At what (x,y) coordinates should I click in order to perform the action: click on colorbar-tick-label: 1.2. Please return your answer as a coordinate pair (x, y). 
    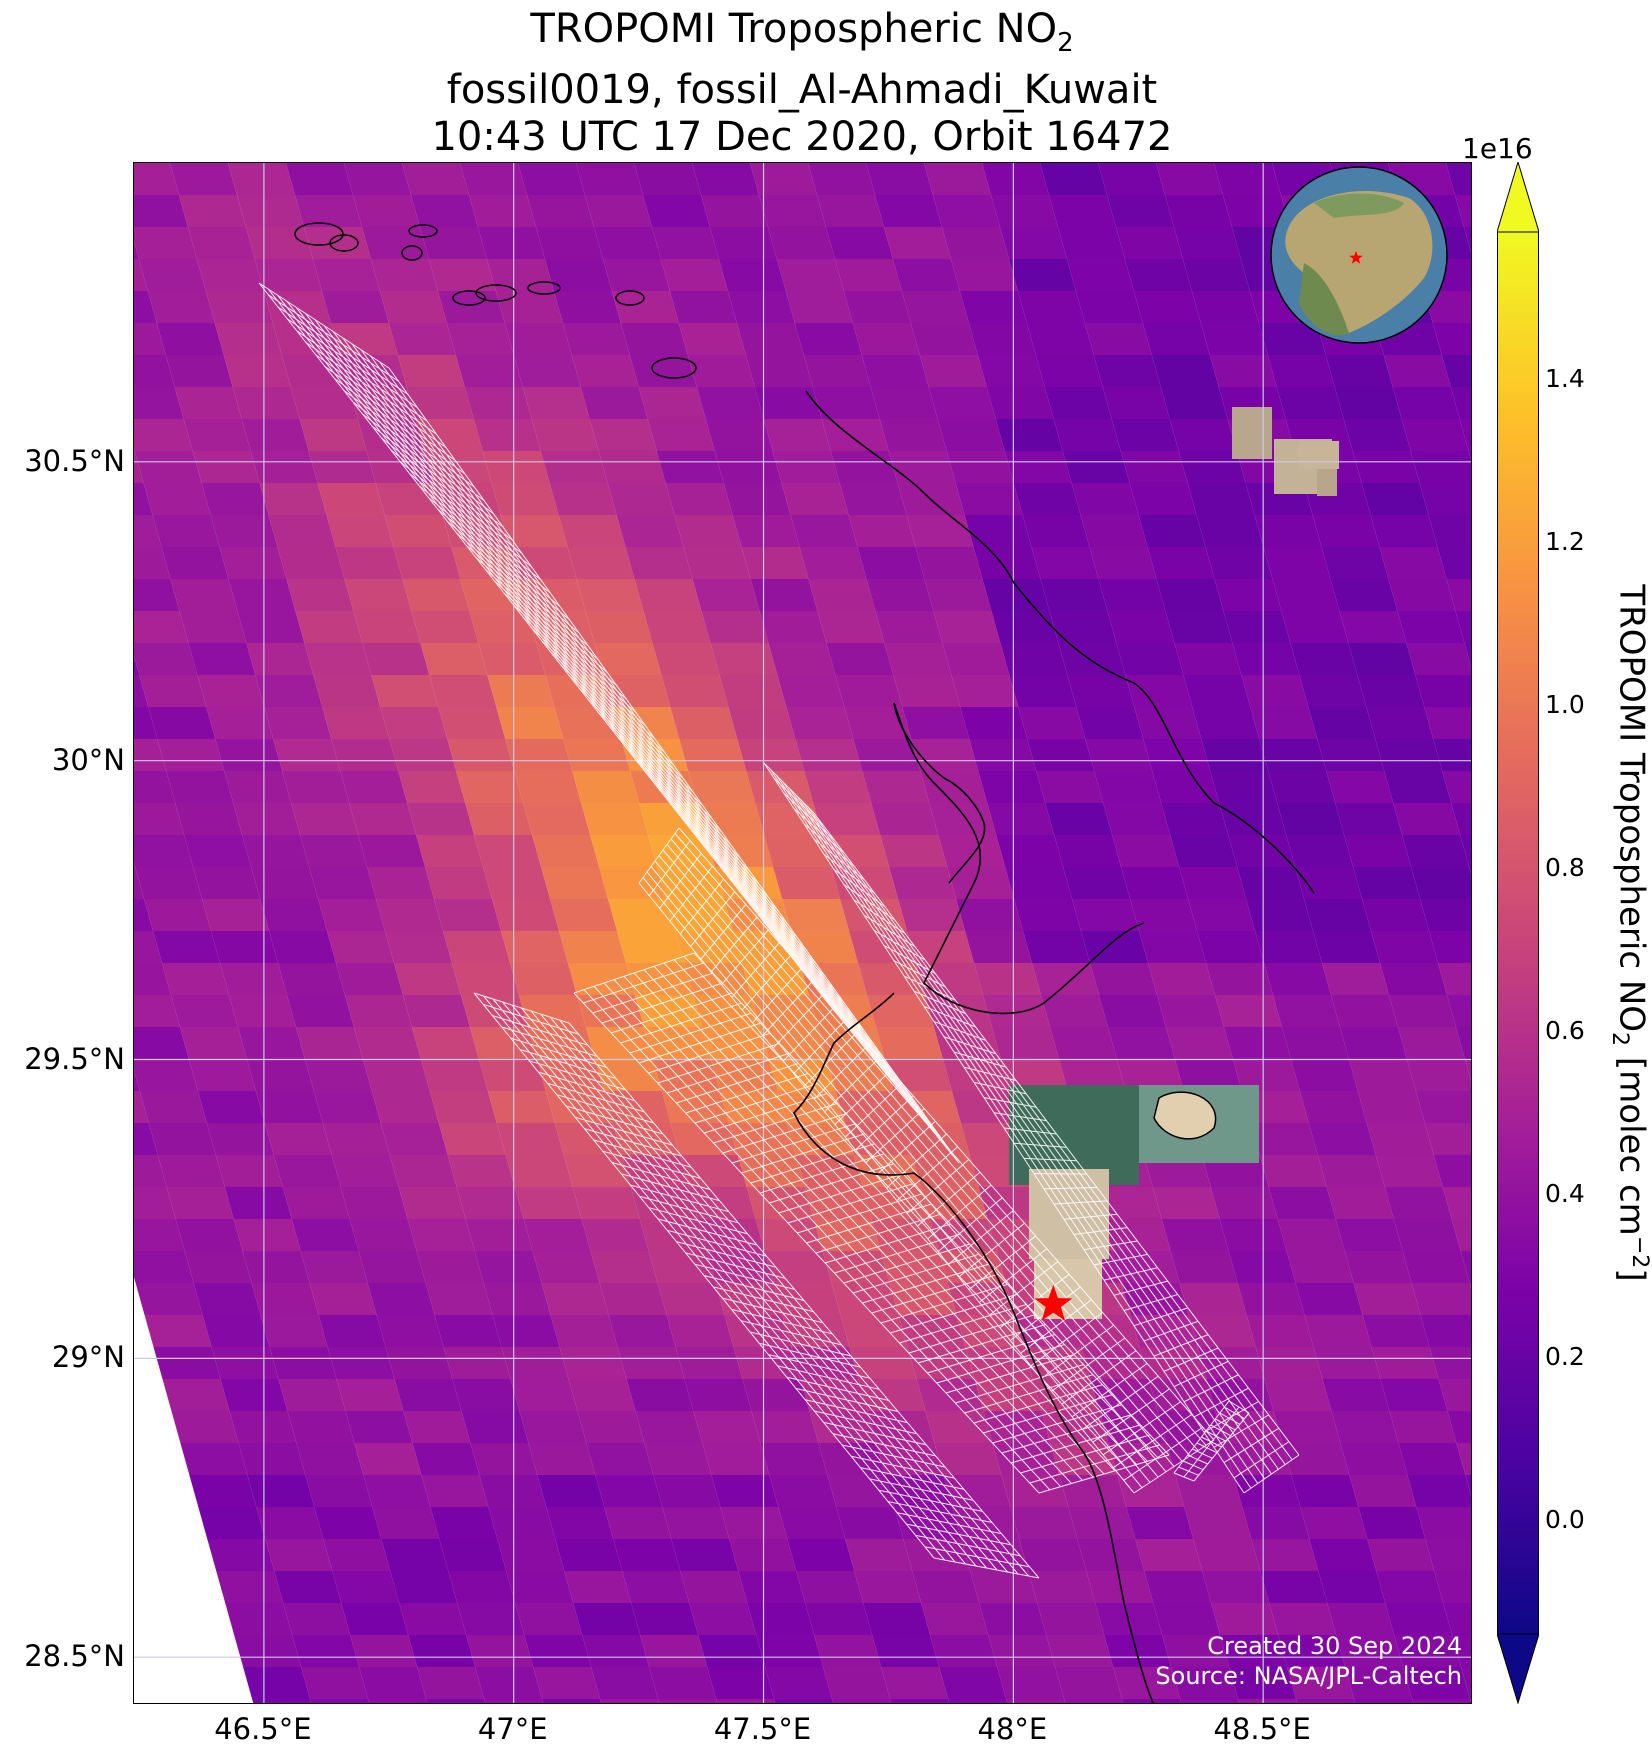
    Looking at the image, I should click on (1565, 541).